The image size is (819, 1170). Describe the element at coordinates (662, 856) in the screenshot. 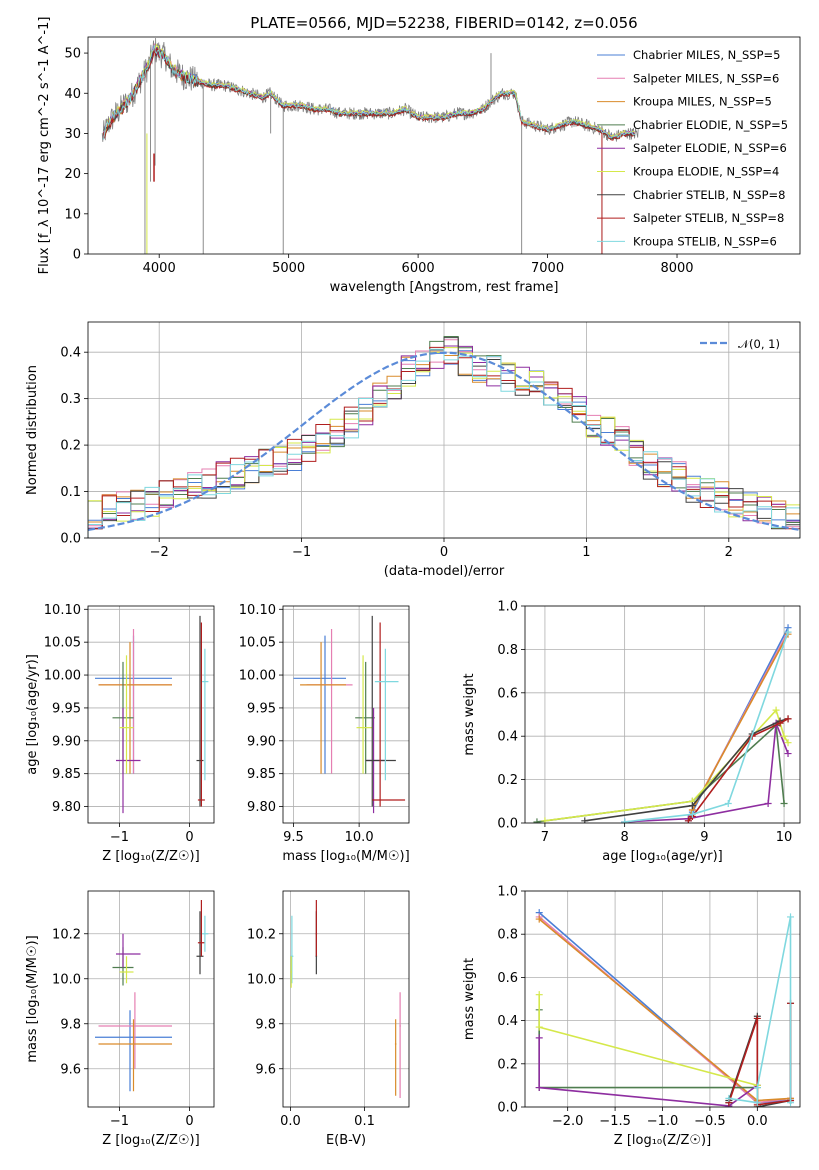

I see `x-axis-label: age [log₁₀(age/yr)]` at that location.